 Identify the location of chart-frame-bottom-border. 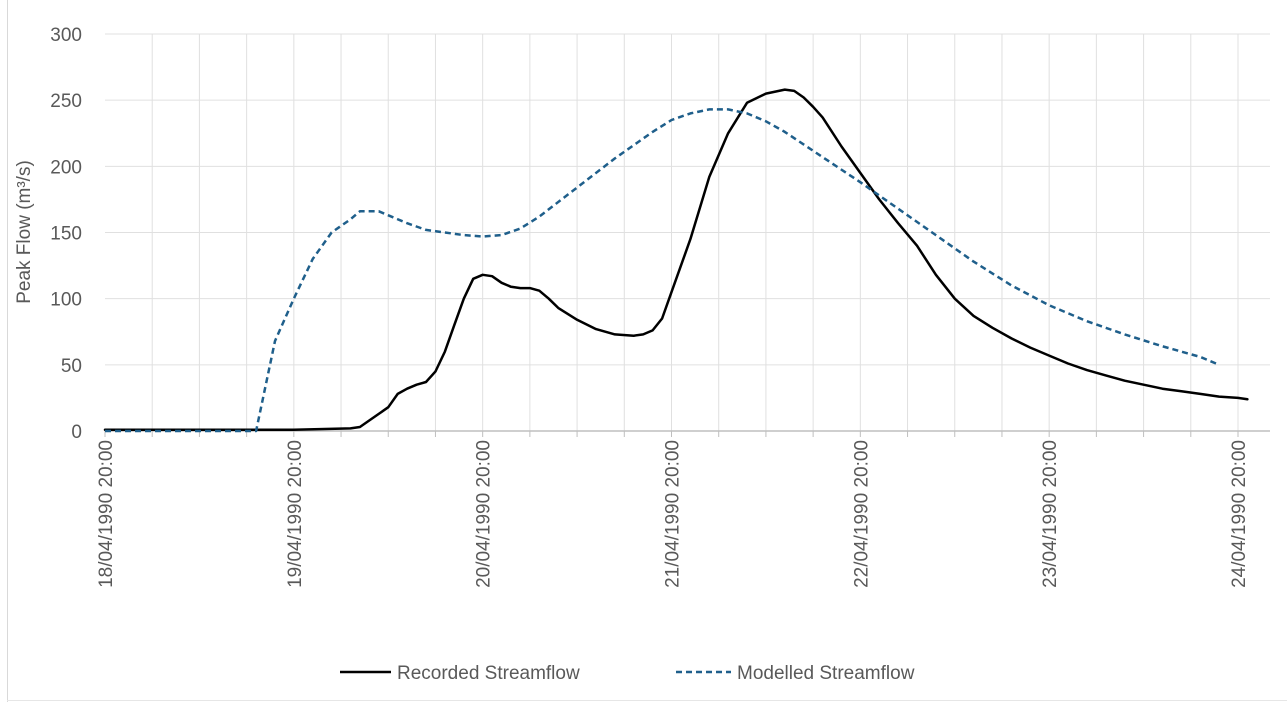
(647, 700).